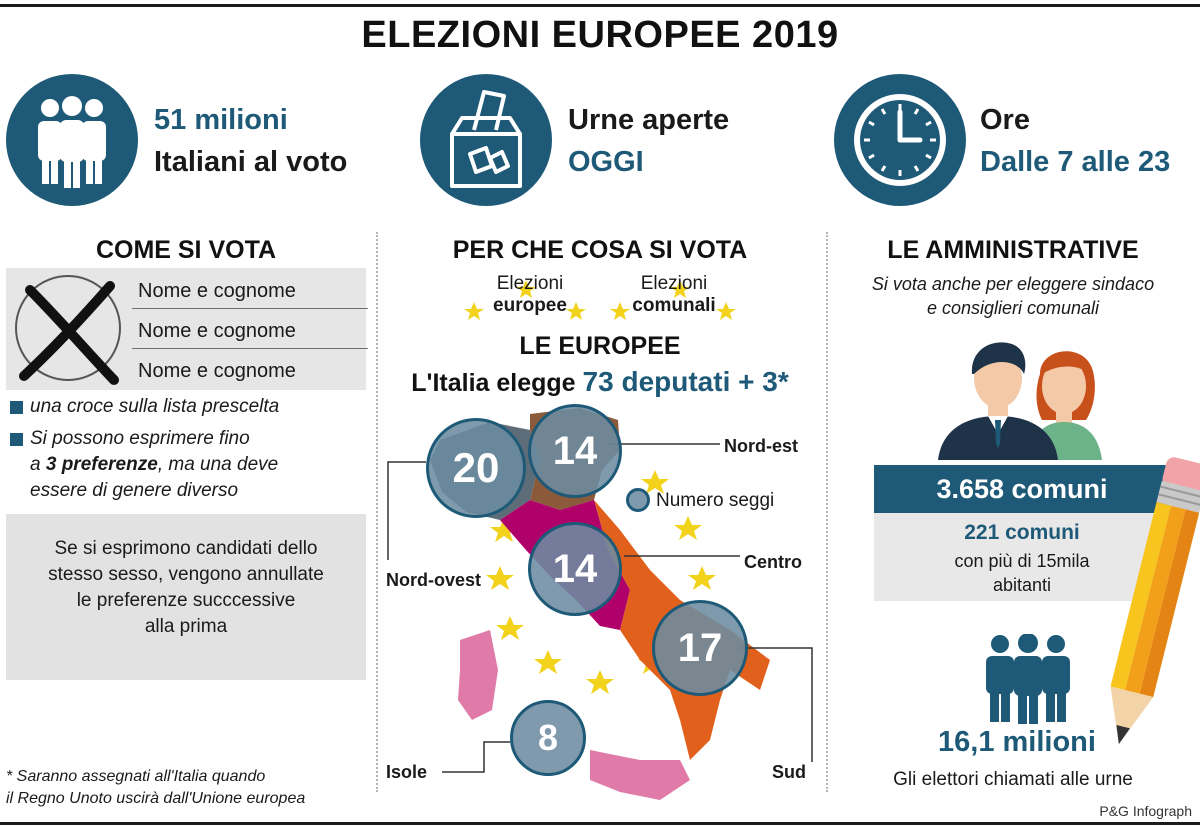  I want to click on ballot-box-icon, so click(486, 140).